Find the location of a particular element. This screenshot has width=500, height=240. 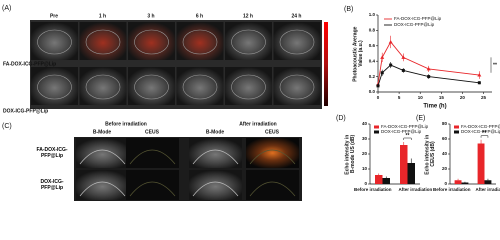

panel-label: (A) is located at coordinates (6, 8).